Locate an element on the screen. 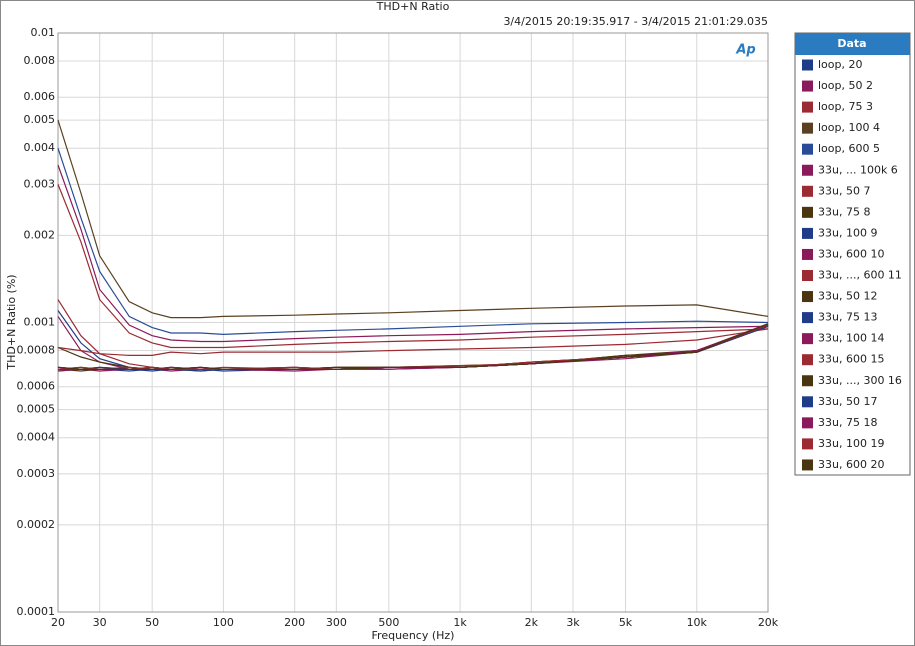 The width and height of the screenshot is (915, 646). legend-label: 33u, 50 17 is located at coordinates (847, 401).